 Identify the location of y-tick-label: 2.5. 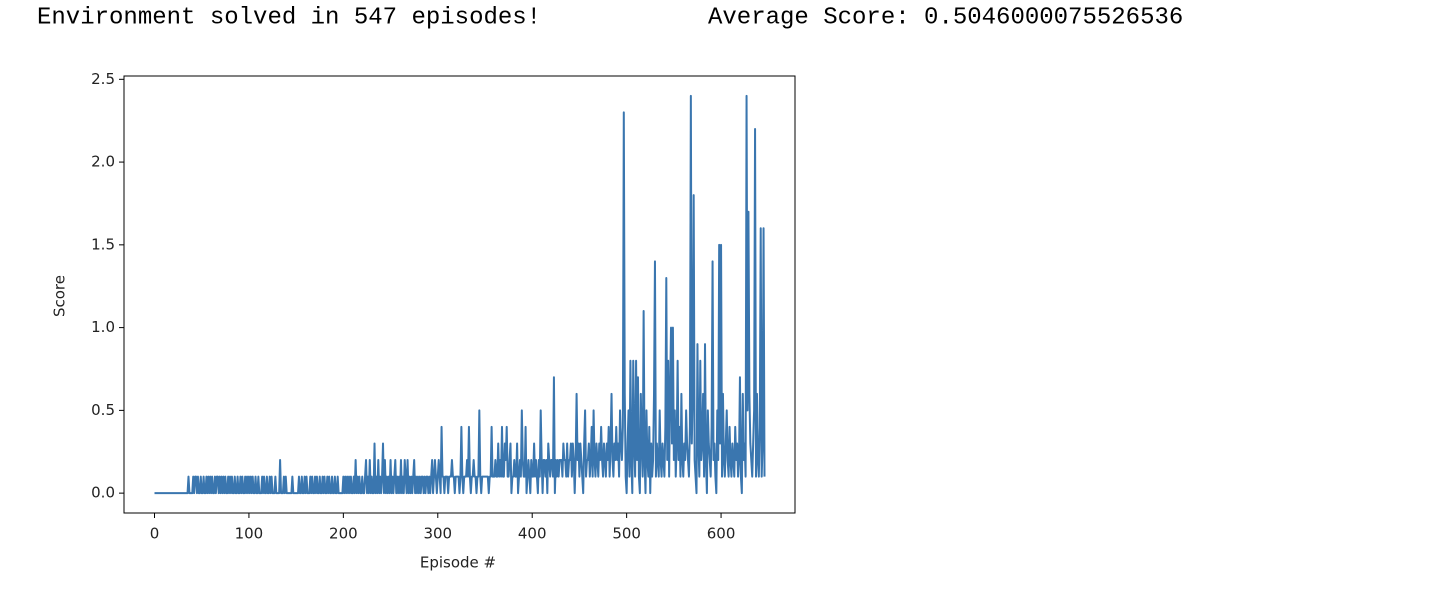
(103, 79).